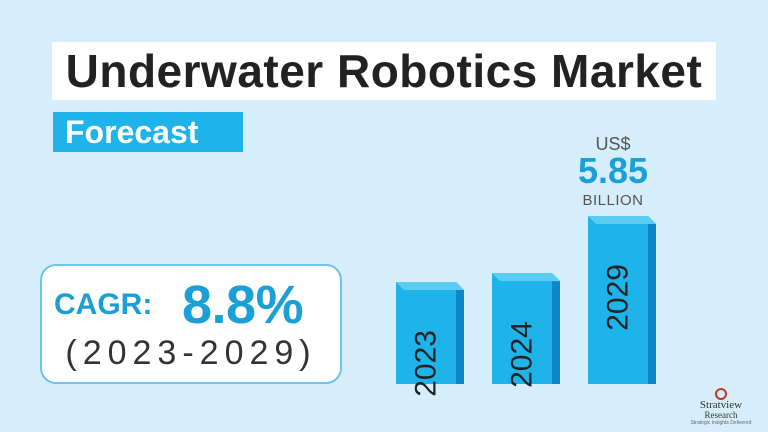 The width and height of the screenshot is (768, 432). Describe the element at coordinates (430, 286) in the screenshot. I see `bar-top-2023` at that location.